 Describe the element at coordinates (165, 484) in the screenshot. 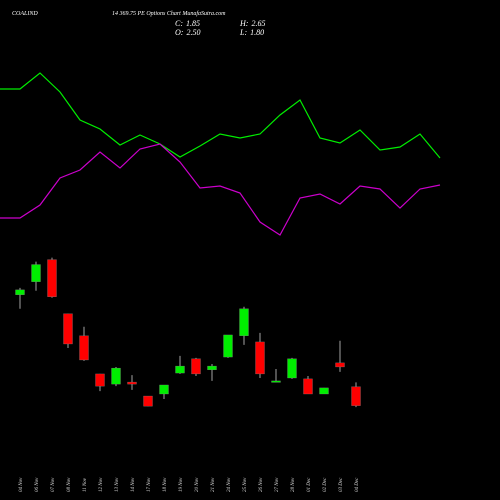

I see `x-tick-label: 18 Nov` at that location.